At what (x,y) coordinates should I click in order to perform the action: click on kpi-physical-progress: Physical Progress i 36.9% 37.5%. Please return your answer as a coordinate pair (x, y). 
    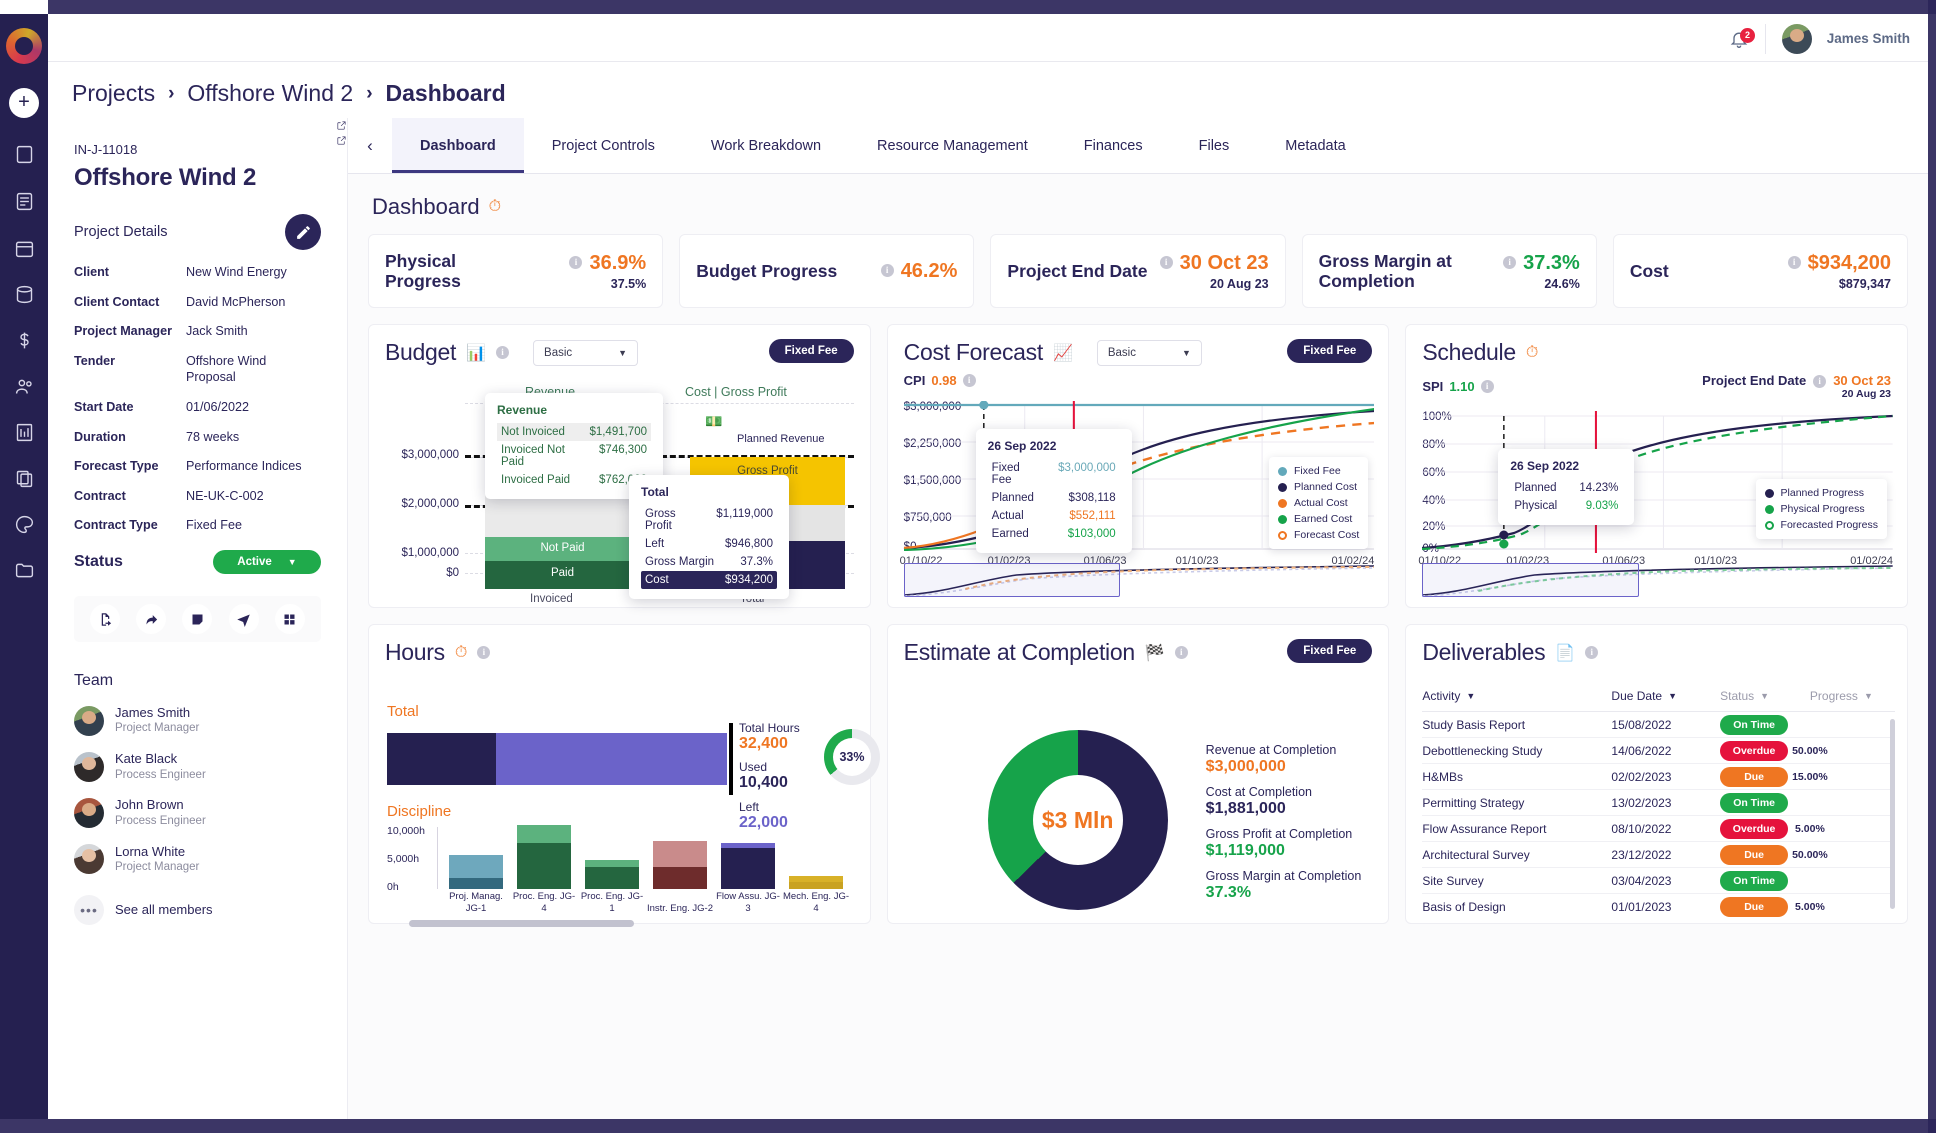
    Looking at the image, I should click on (516, 271).